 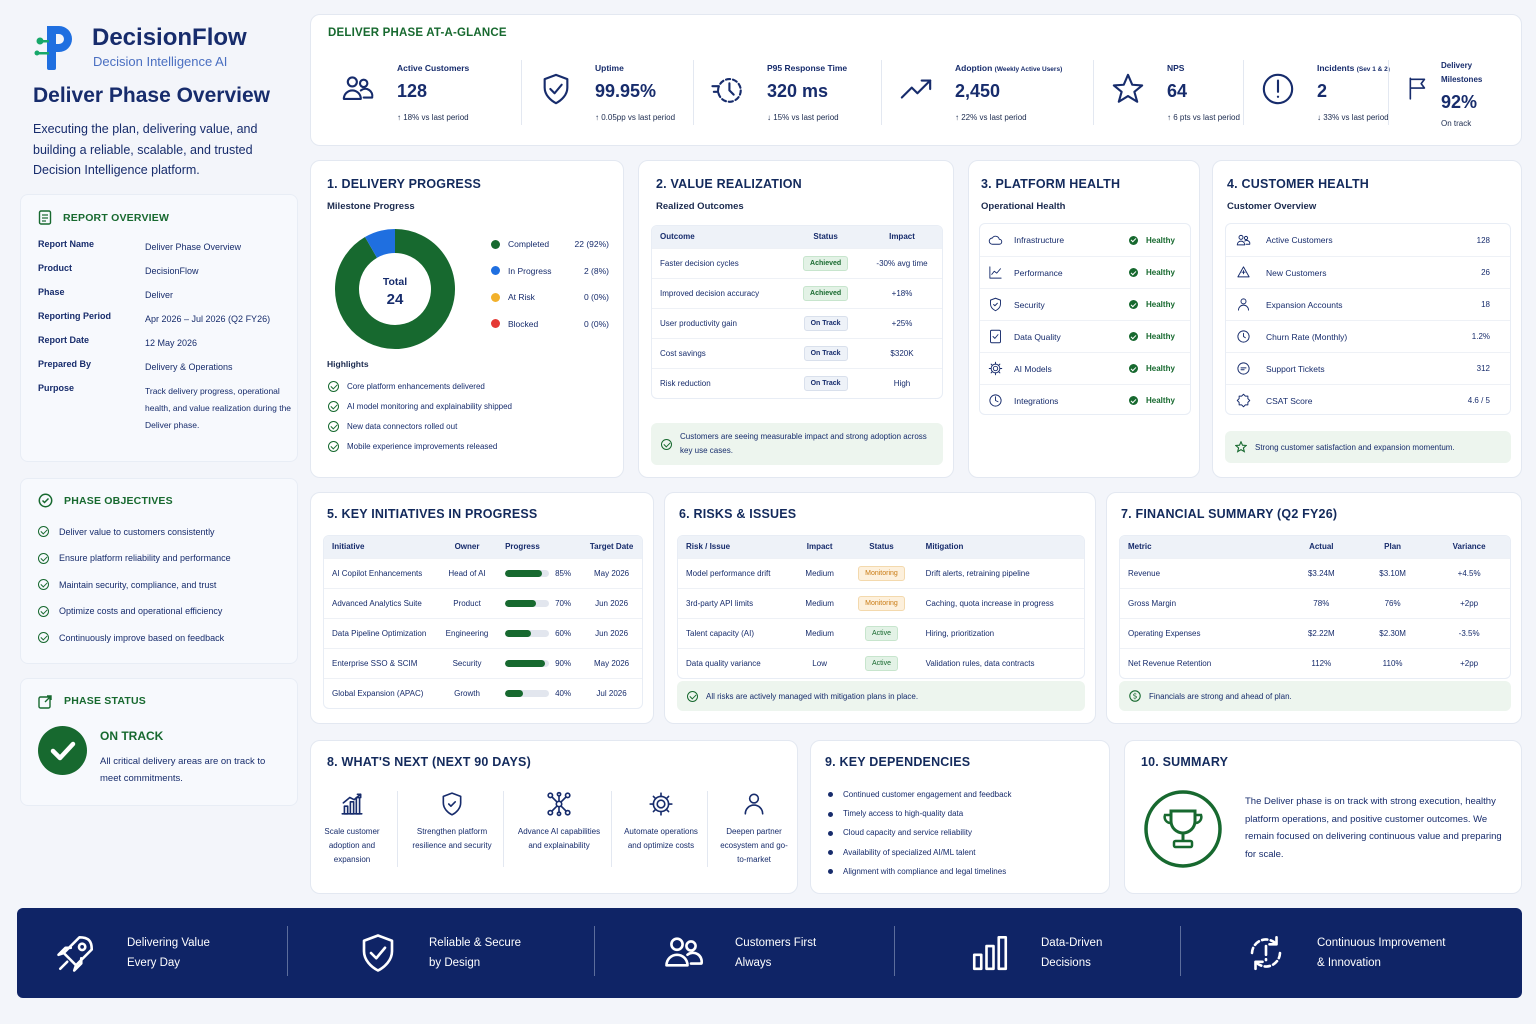 What do you see at coordinates (1185, 762) in the screenshot?
I see `summary-title: 10. SUMMARY` at bounding box center [1185, 762].